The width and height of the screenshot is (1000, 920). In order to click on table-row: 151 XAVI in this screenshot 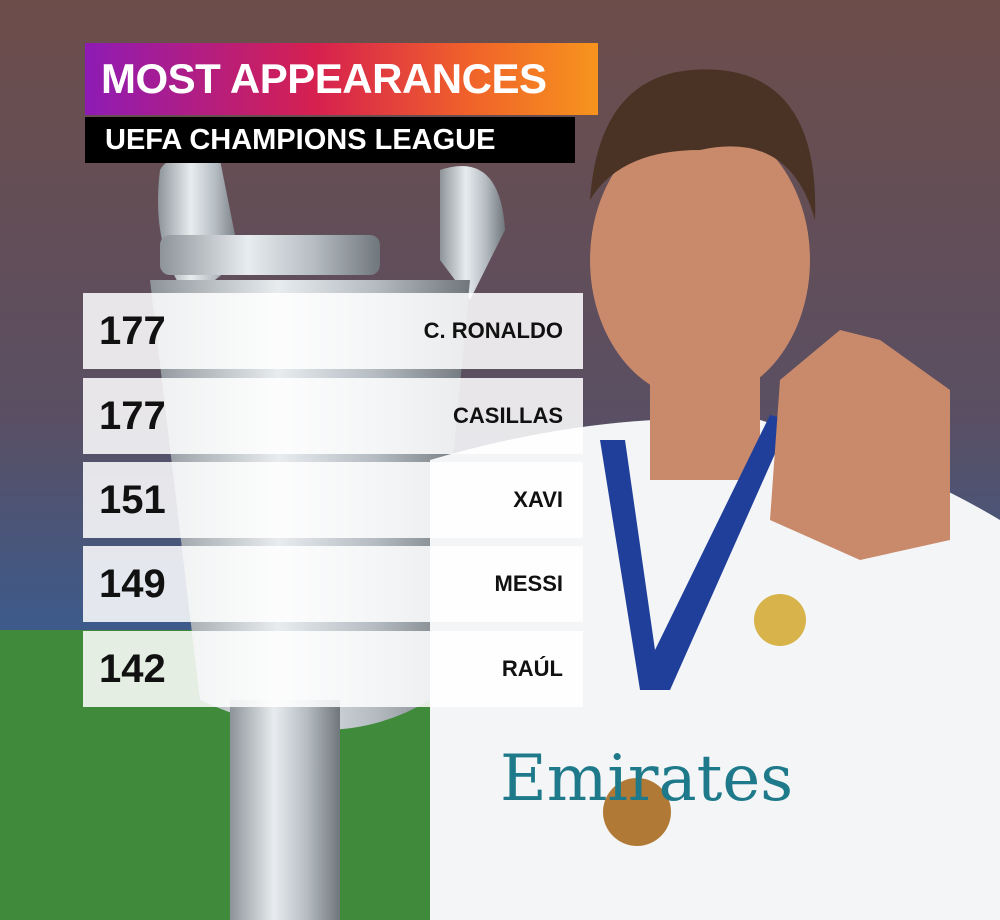, I will do `click(333, 500)`.